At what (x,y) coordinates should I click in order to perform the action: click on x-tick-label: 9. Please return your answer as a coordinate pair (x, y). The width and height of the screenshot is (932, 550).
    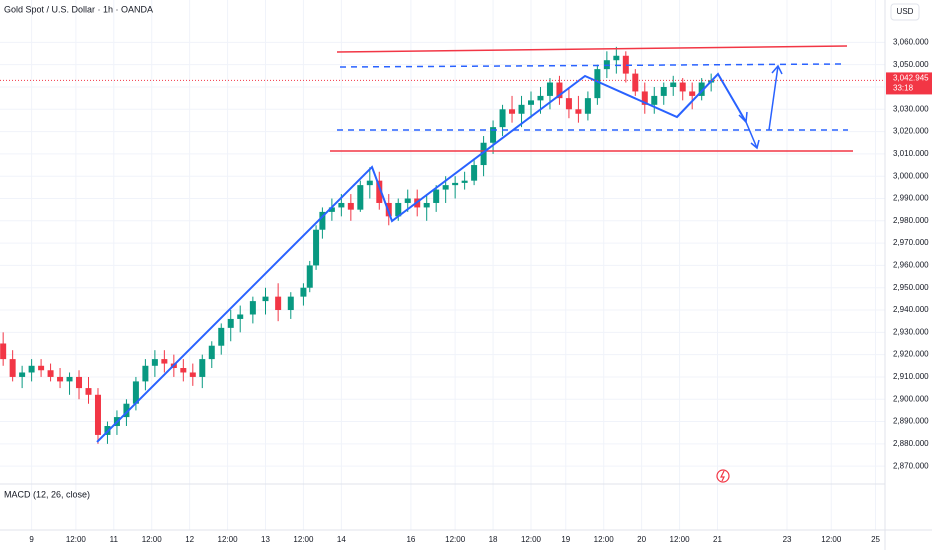
    Looking at the image, I should click on (31, 539).